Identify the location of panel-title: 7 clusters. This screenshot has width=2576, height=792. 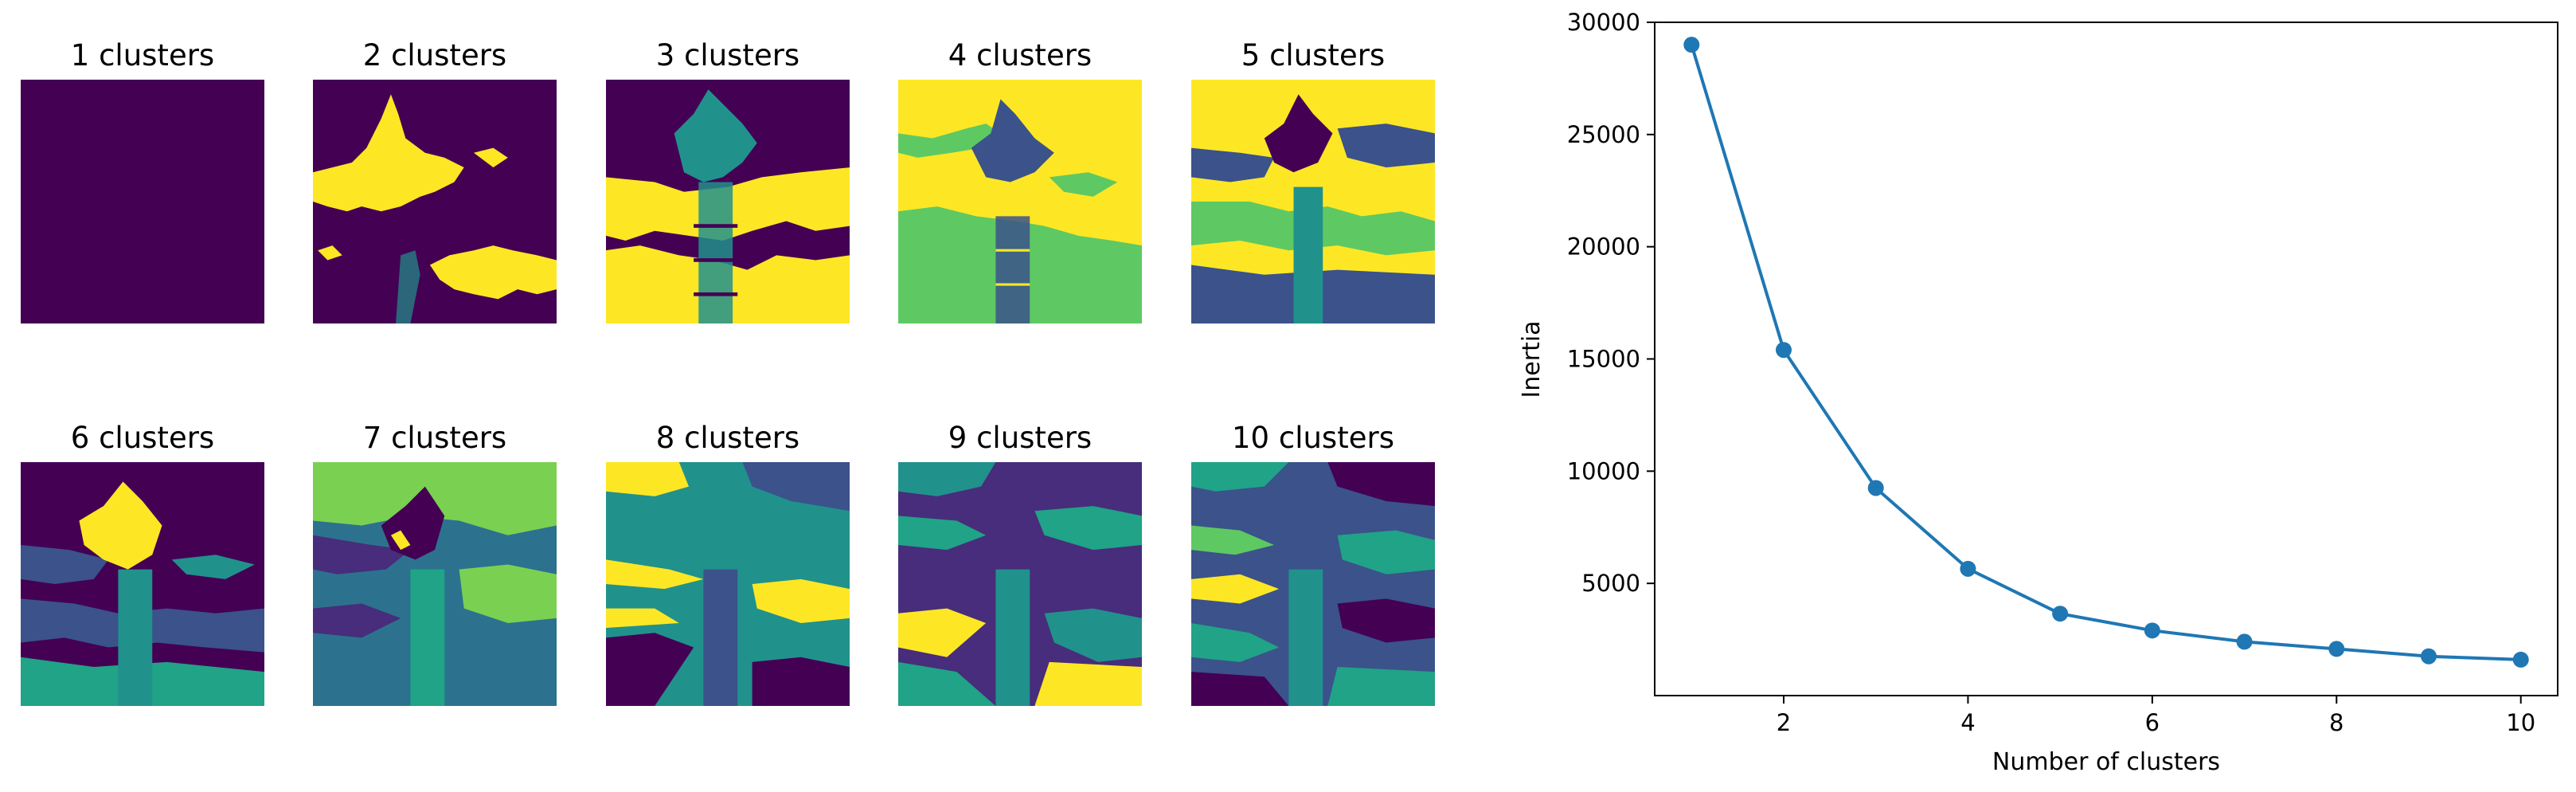
(435, 438).